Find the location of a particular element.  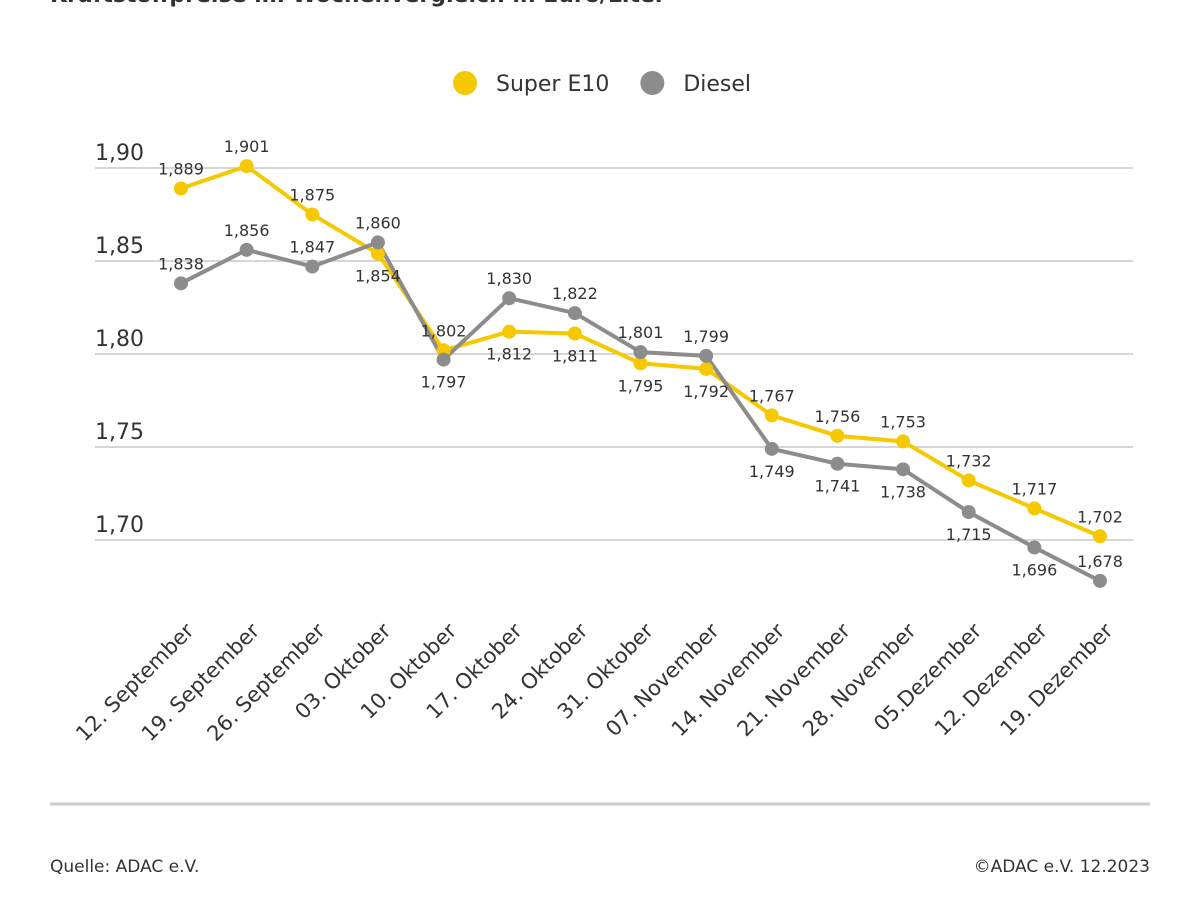

data-label: 1,756 is located at coordinates (838, 416).